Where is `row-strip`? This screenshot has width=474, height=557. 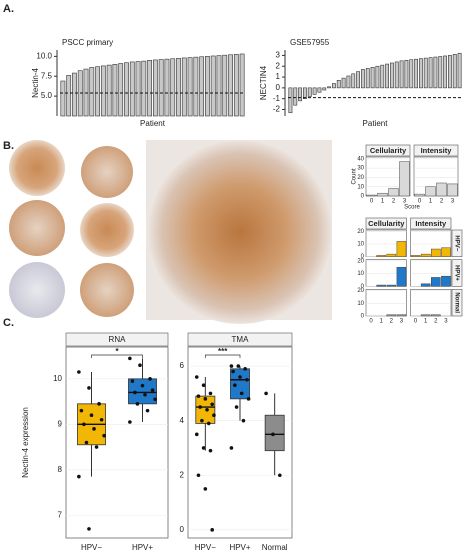
row-strip is located at coordinates (457, 243).